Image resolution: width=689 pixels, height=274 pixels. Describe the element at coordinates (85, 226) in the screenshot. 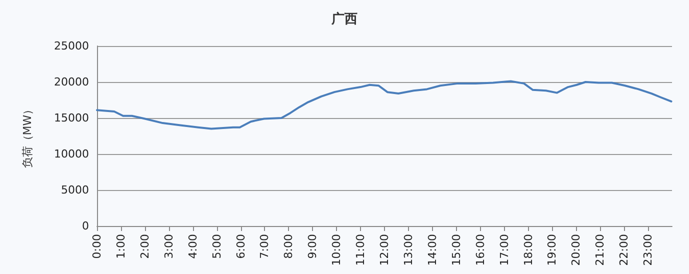

I see `y-tick-label: 0` at that location.